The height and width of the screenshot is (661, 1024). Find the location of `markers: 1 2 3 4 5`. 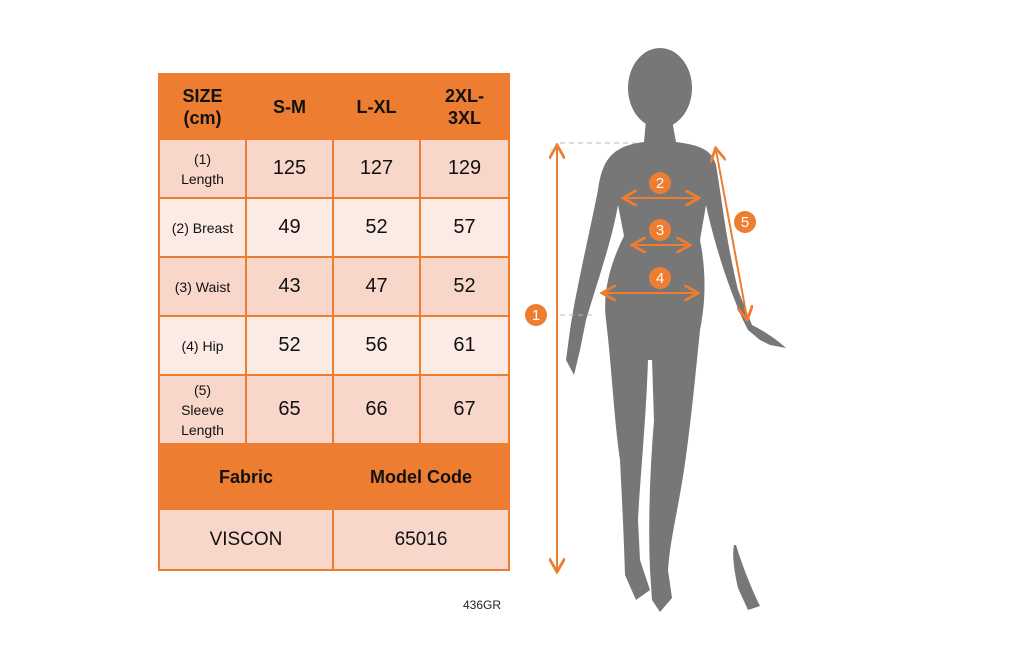

markers: 1 2 3 4 5 is located at coordinates (640, 249).